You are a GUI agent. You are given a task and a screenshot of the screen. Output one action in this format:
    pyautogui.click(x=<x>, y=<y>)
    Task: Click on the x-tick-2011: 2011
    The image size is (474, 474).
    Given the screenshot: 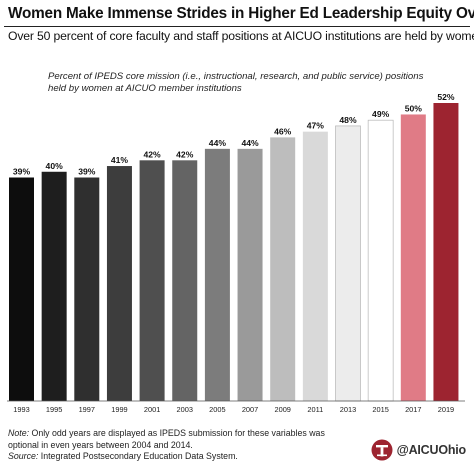 What is the action you would take?
    pyautogui.click(x=315, y=409)
    